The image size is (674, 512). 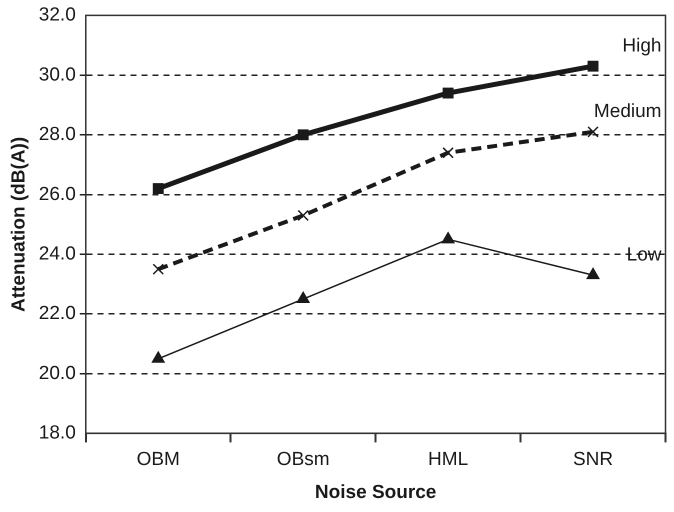 I want to click on series-label: High, so click(x=642, y=45).